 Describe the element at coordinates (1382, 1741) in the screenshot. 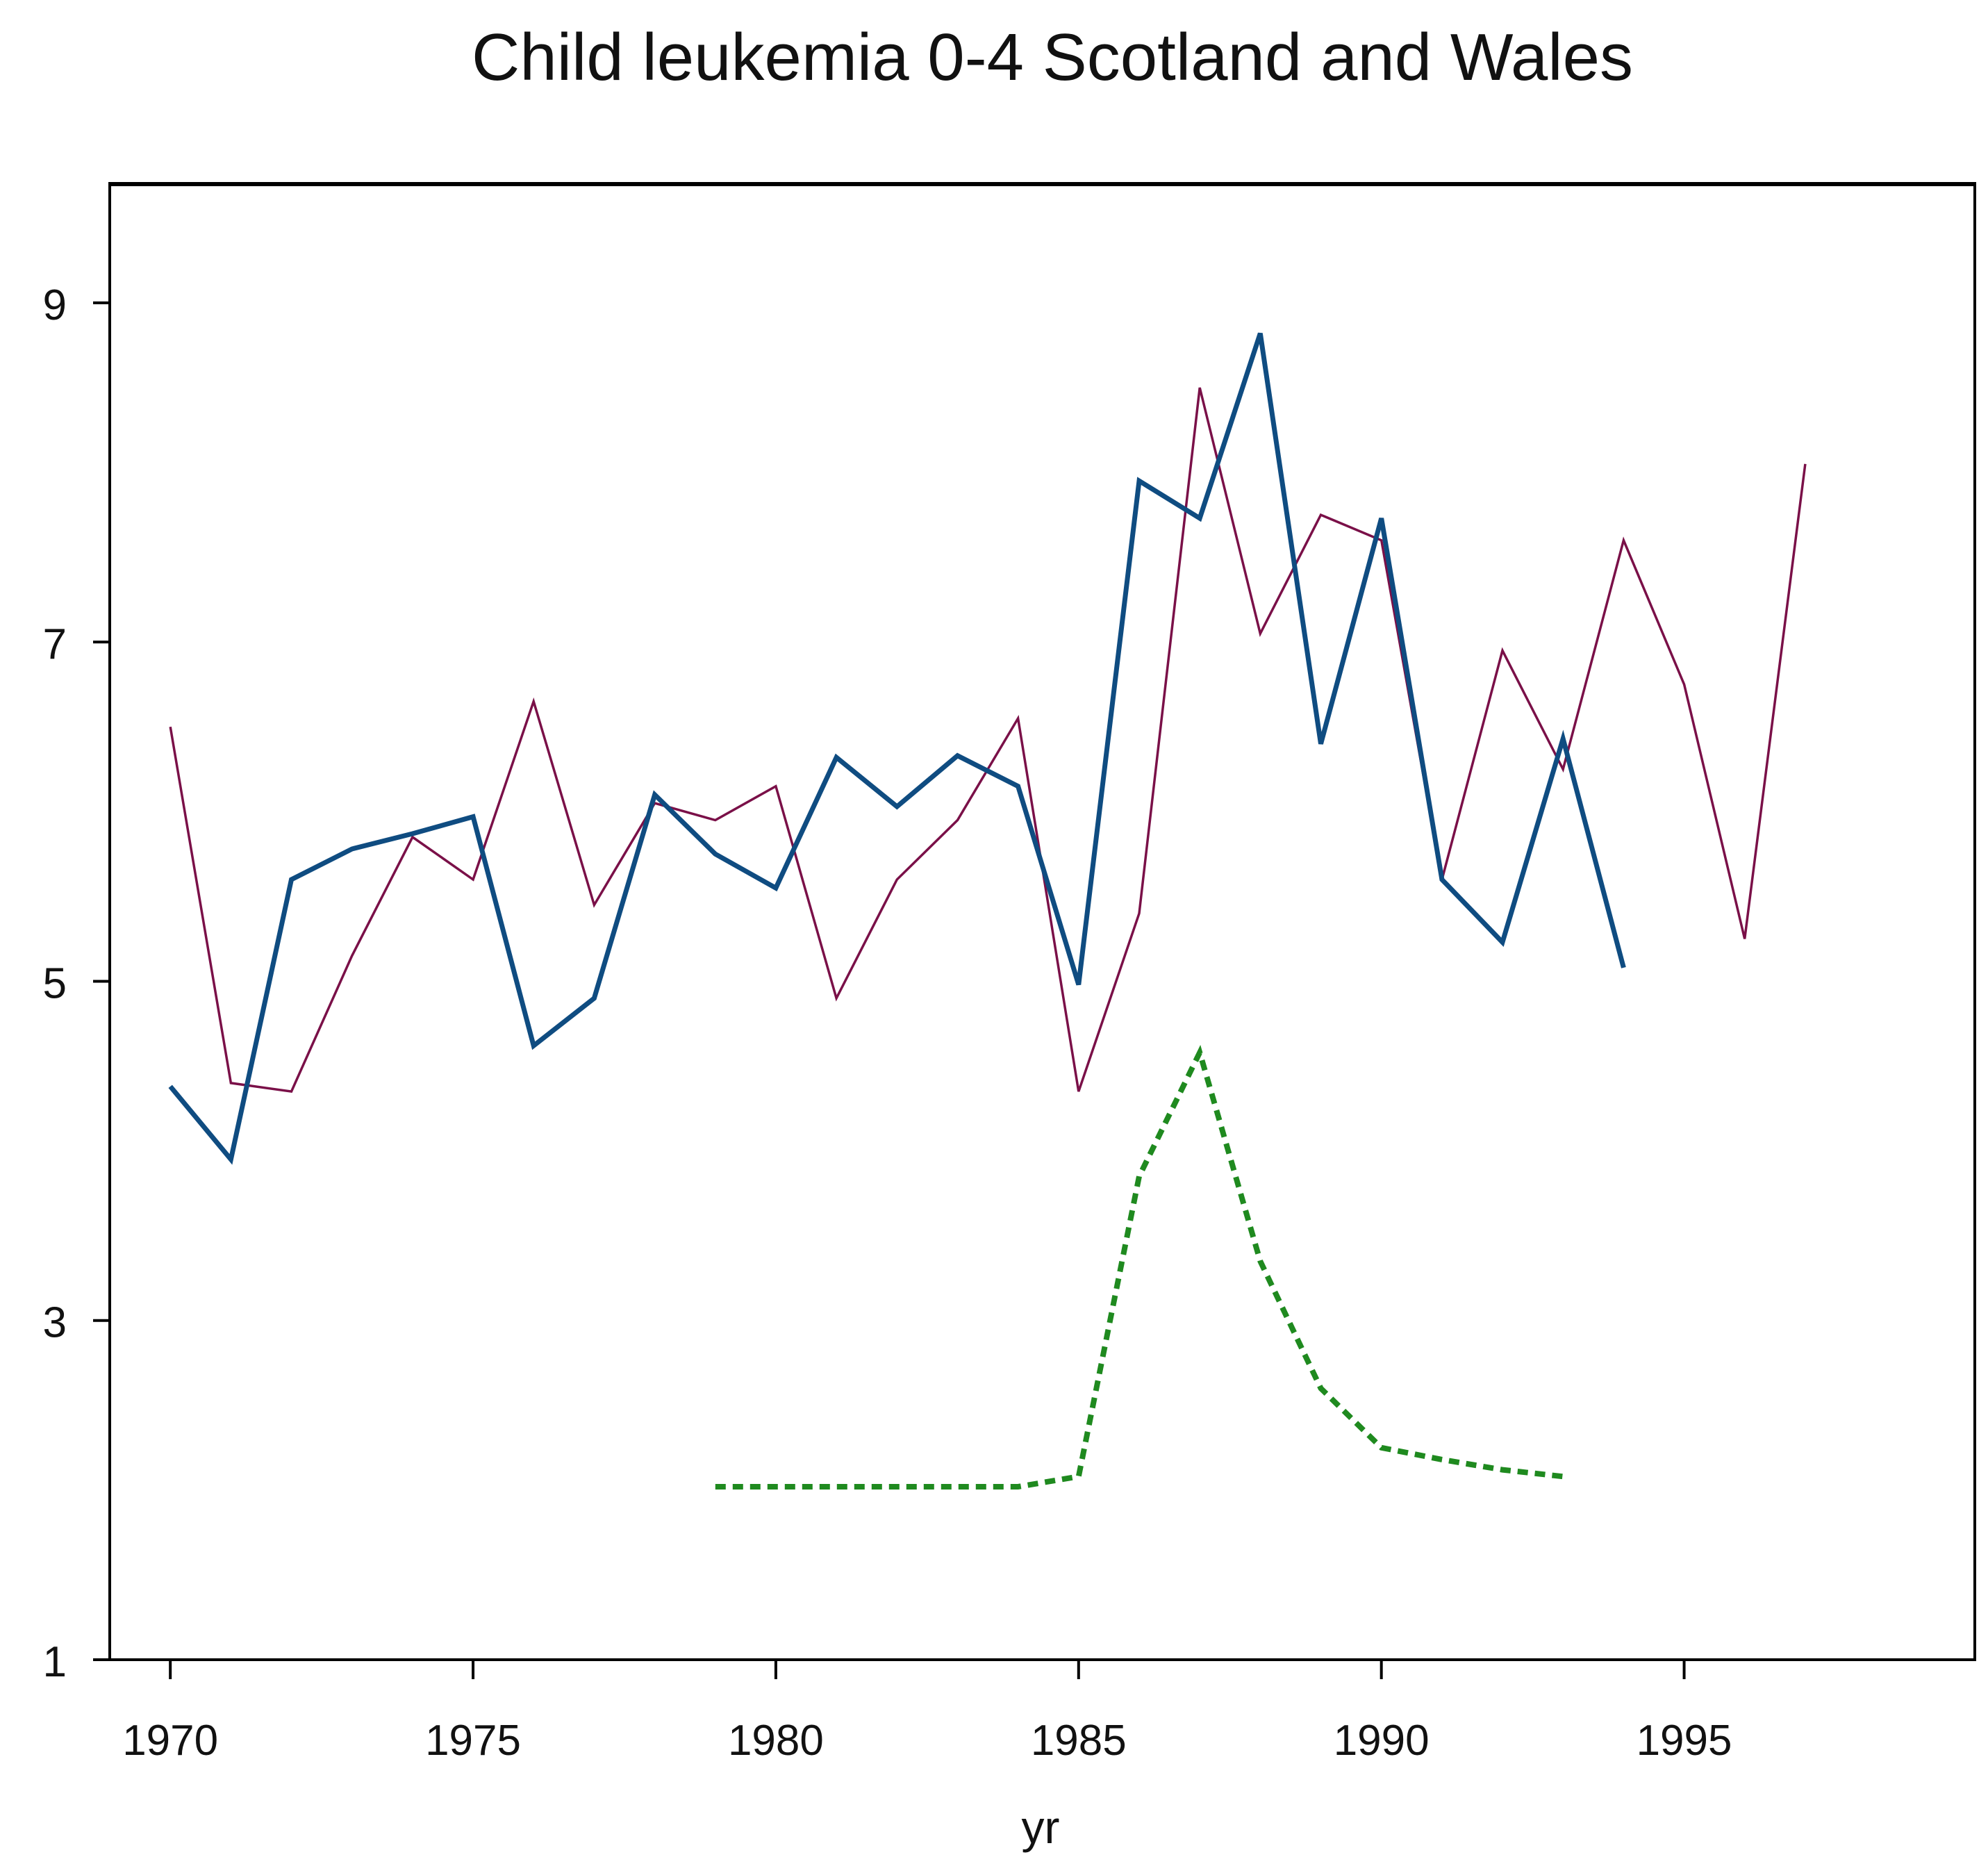

I see `x-tick-label: 1990` at that location.